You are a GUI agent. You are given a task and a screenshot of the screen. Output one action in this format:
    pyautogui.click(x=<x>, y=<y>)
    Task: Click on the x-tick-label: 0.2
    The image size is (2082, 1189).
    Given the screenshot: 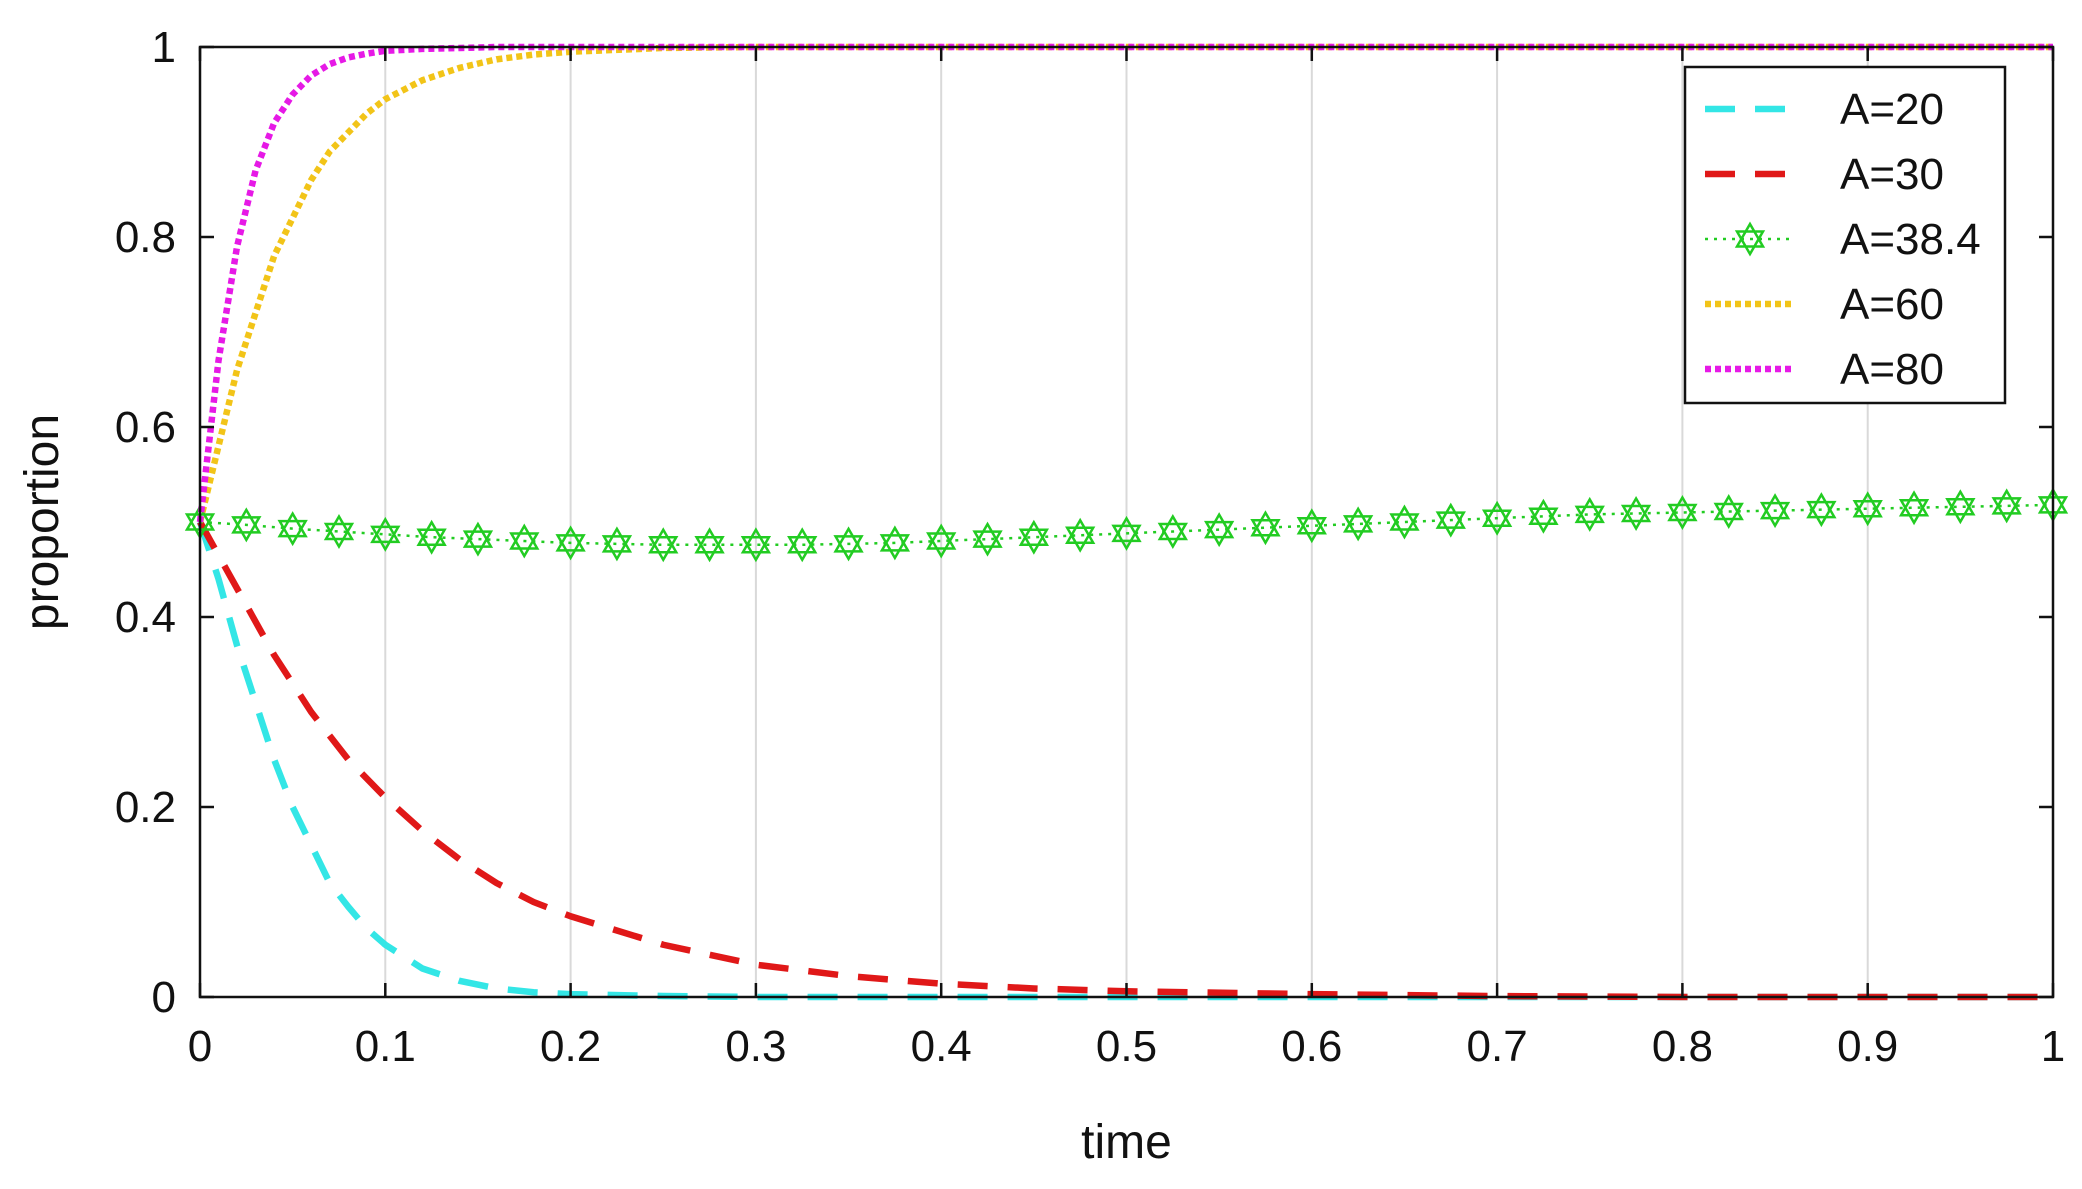 What is the action you would take?
    pyautogui.click(x=570, y=1046)
    